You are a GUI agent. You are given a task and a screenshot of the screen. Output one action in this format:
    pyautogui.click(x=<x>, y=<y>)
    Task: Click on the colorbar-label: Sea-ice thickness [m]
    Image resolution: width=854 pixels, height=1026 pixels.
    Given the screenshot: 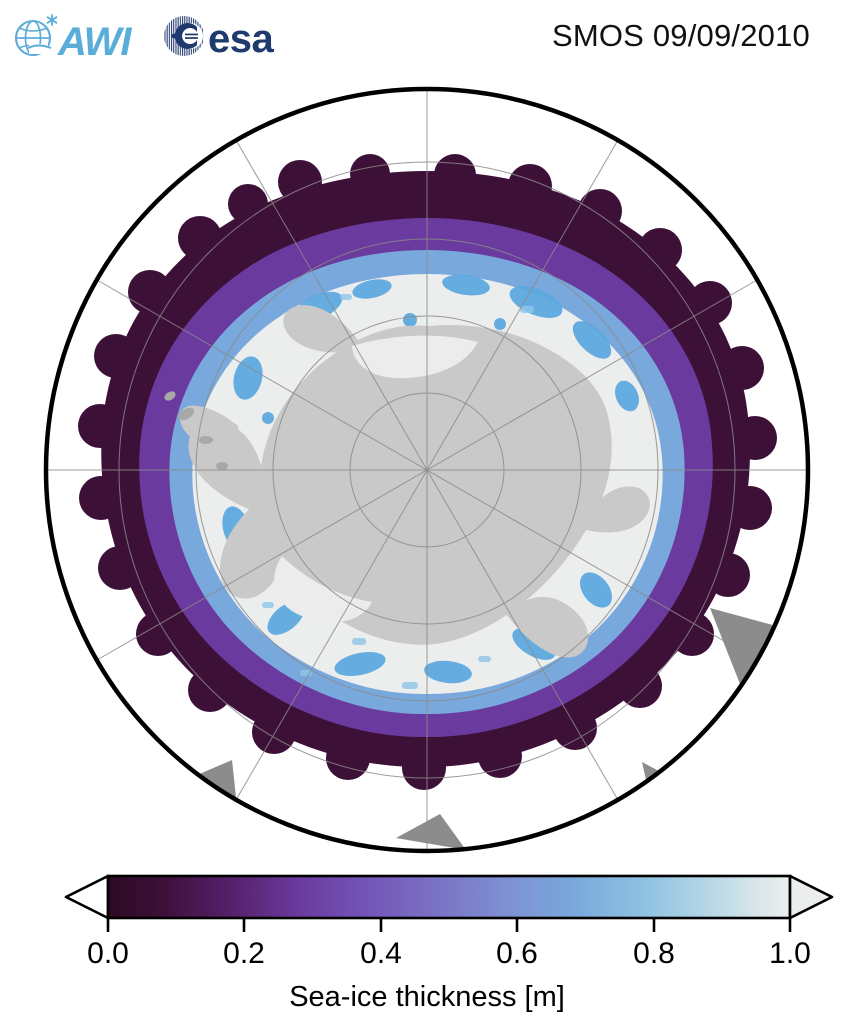 What is the action you would take?
    pyautogui.click(x=427, y=997)
    